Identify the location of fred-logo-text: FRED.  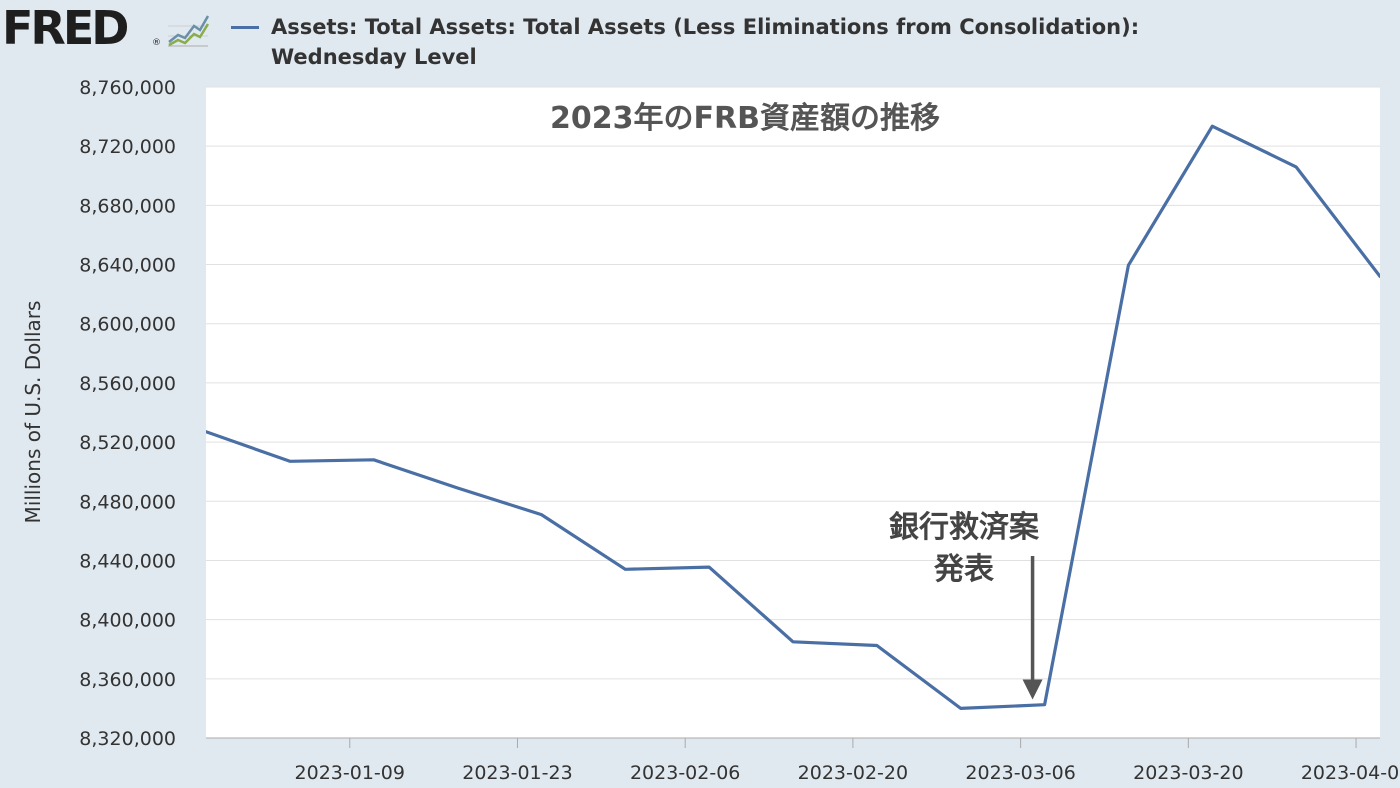
(65, 28).